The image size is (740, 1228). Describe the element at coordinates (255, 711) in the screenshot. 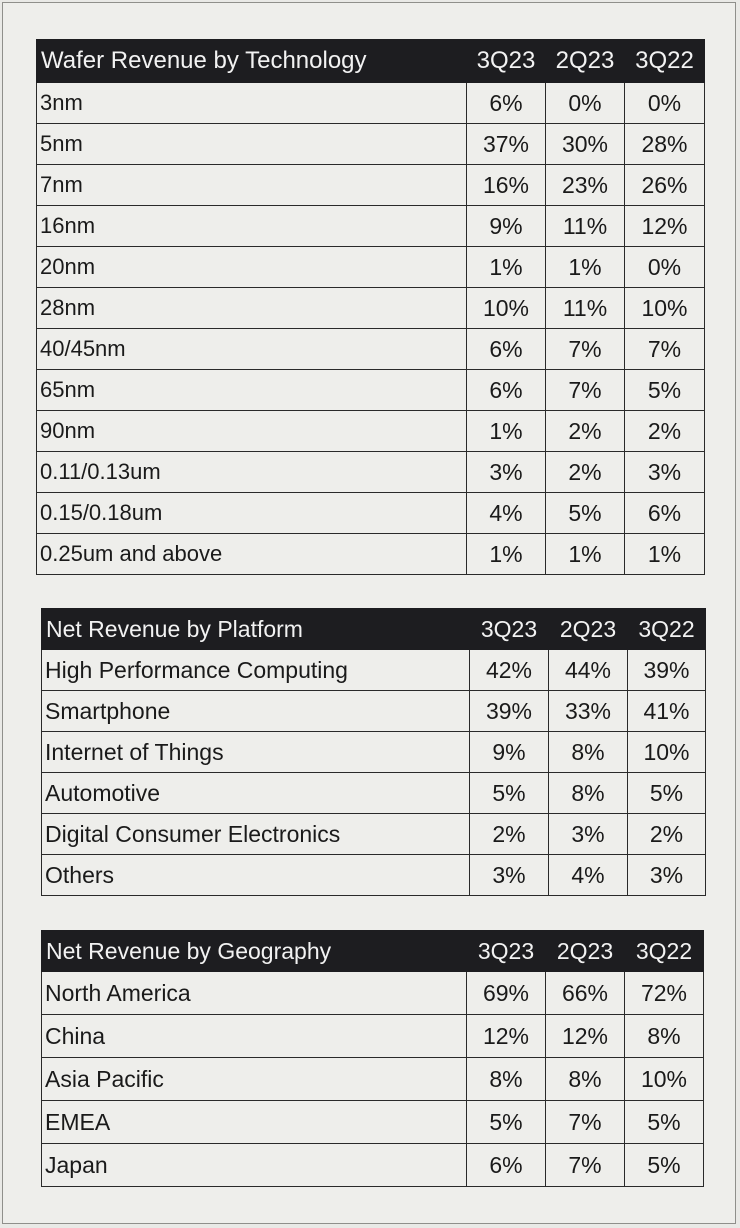

I see `row-label: Smartphone` at that location.